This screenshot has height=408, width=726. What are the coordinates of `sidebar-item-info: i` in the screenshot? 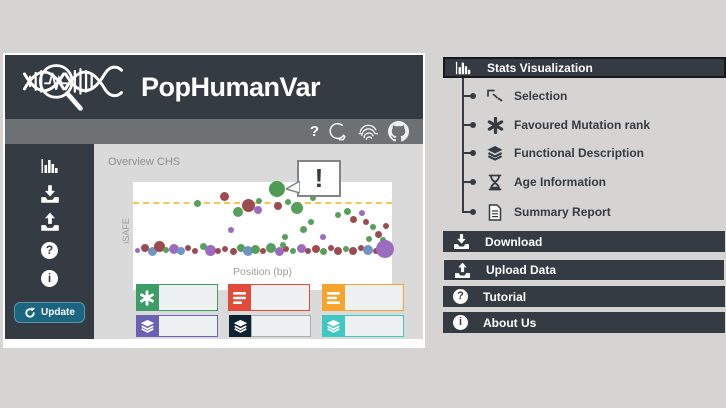 It's located at (50, 278).